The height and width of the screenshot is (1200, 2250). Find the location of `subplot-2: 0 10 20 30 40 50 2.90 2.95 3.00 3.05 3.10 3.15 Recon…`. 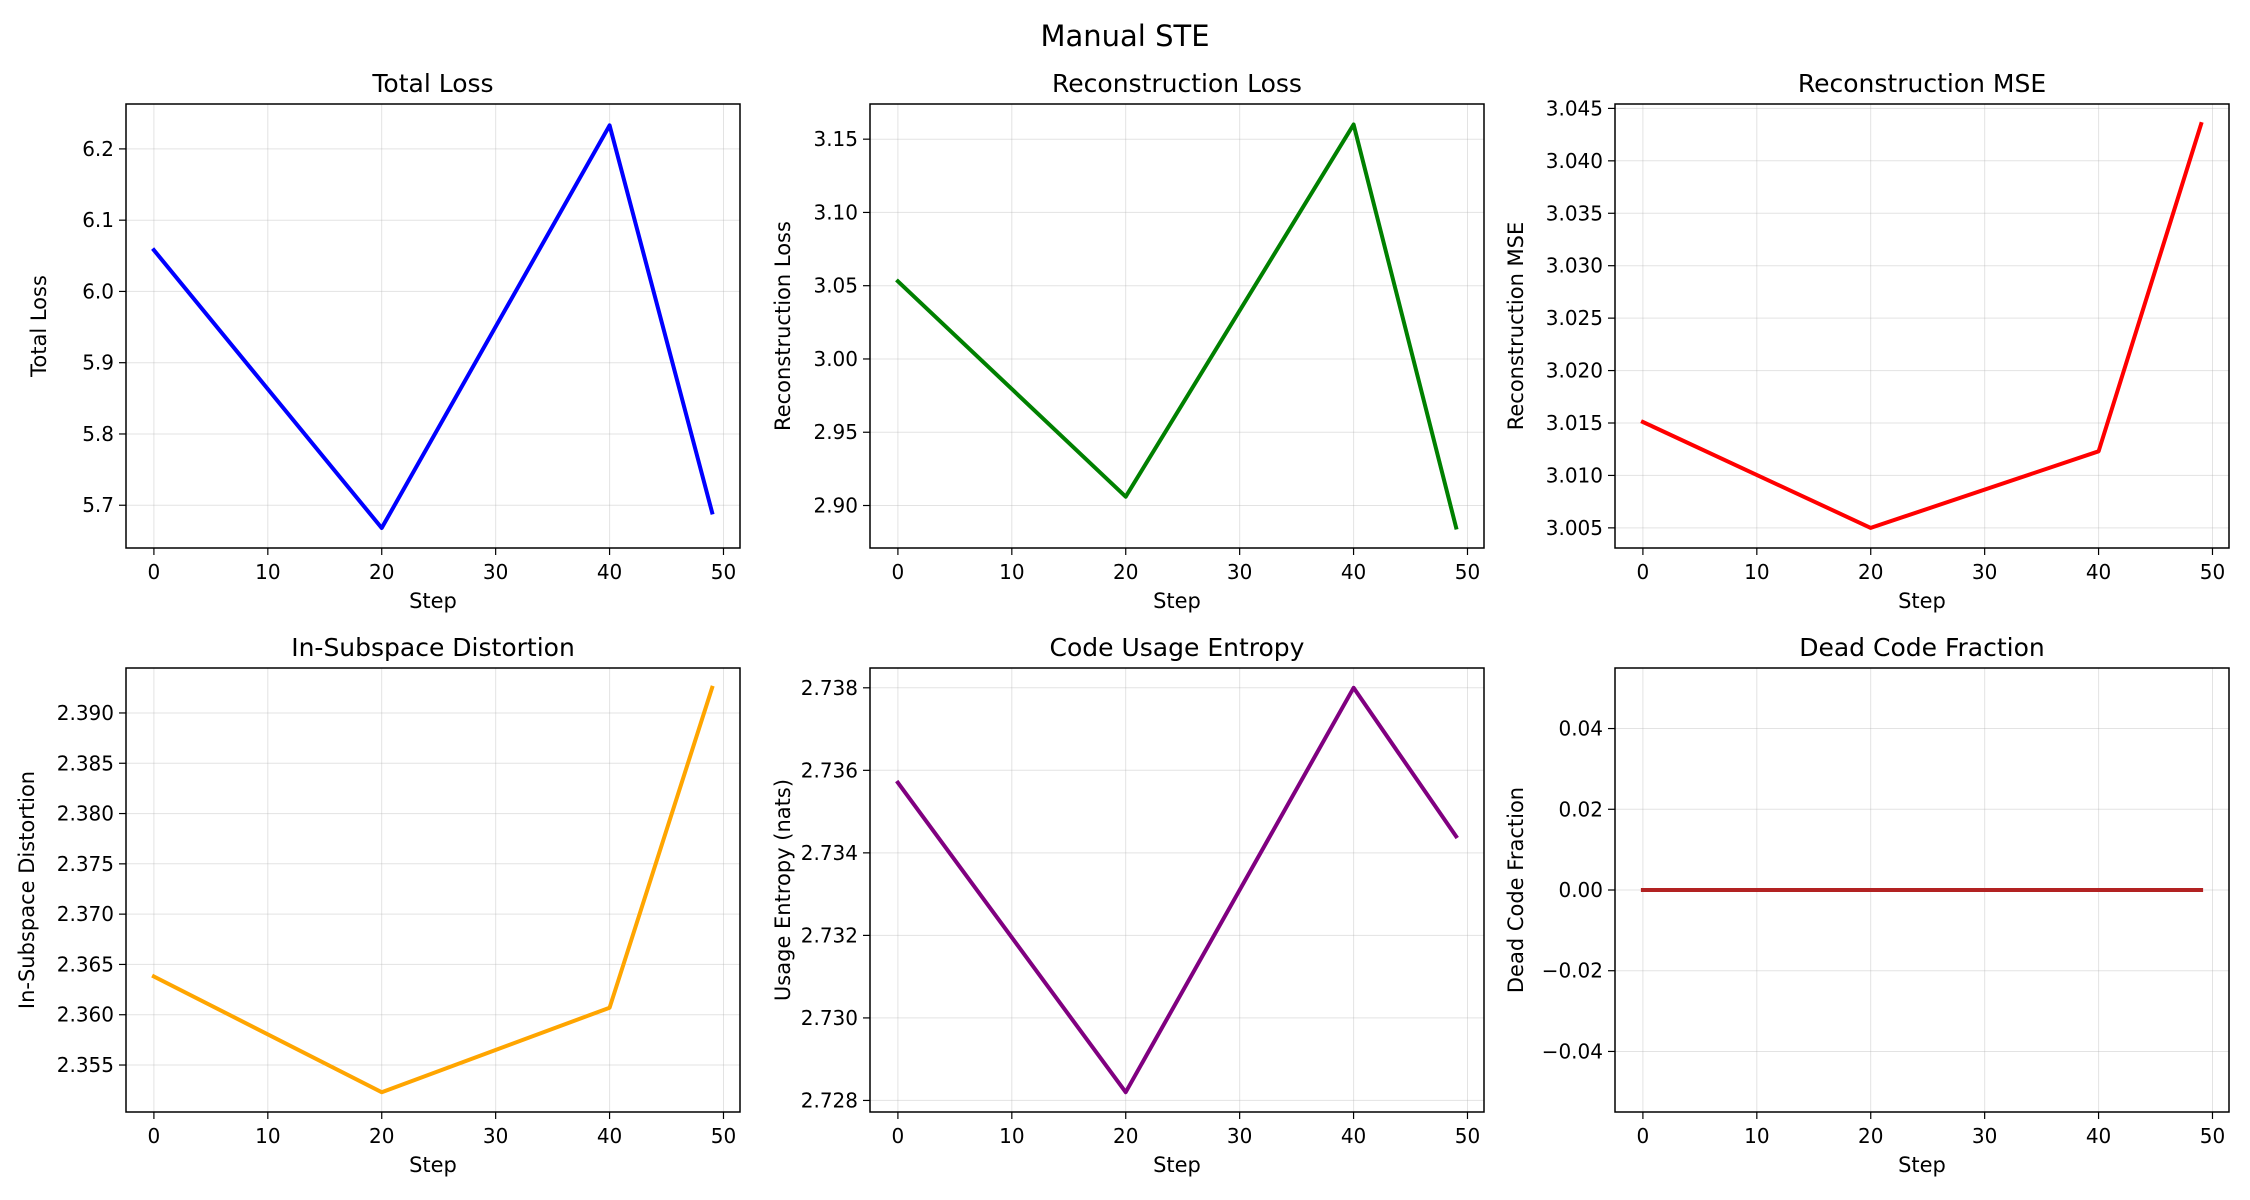

subplot-2: 0 10 20 30 40 50 2.90 2.95 3.00 3.05 3.10 3.15 Recon… is located at coordinates (1128, 341).